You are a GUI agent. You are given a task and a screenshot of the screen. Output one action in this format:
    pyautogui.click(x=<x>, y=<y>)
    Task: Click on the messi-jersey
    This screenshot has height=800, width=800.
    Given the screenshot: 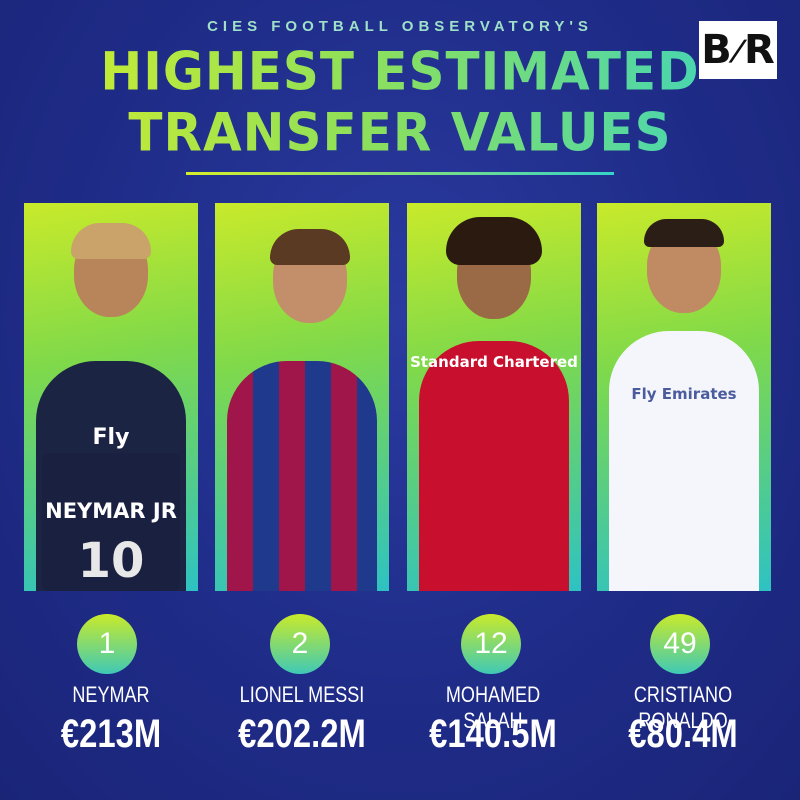 What is the action you would take?
    pyautogui.click(x=302, y=476)
    